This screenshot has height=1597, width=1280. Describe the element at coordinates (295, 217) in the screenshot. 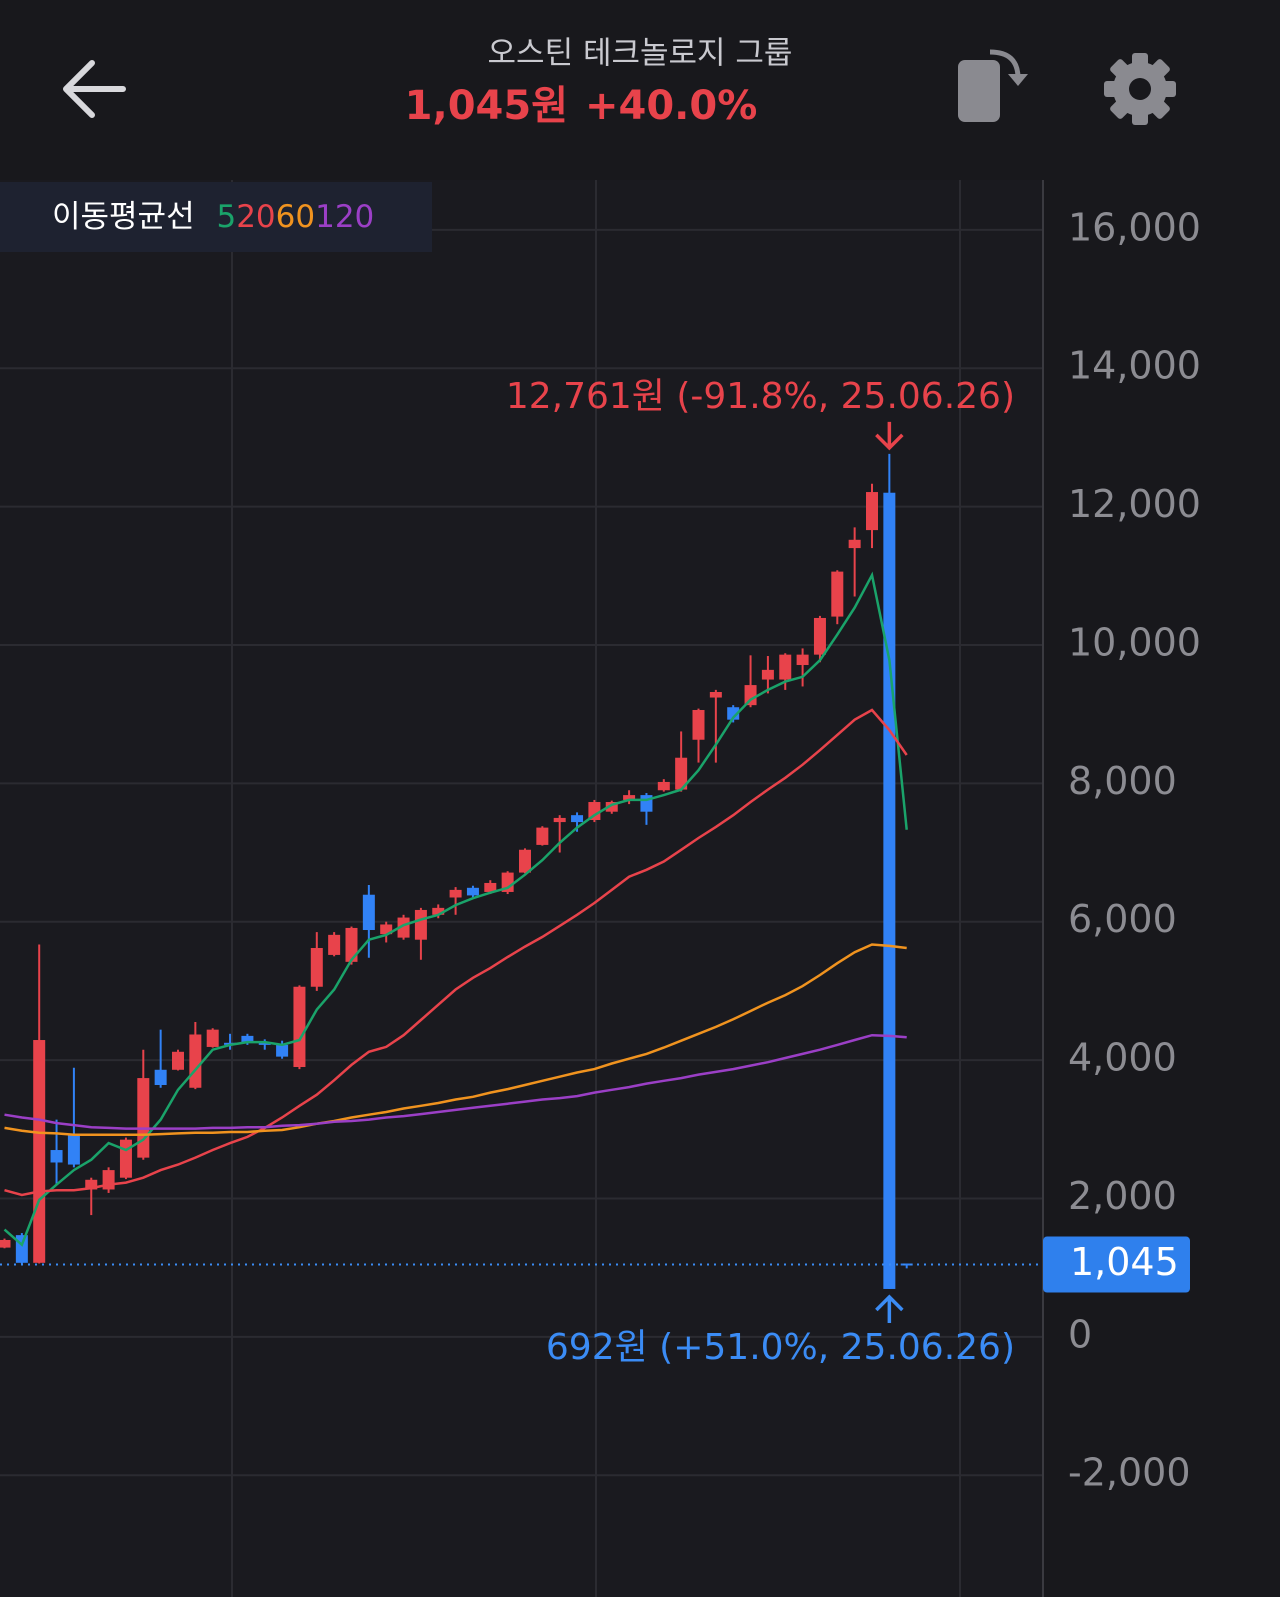

I see `legend-entry: 60` at that location.